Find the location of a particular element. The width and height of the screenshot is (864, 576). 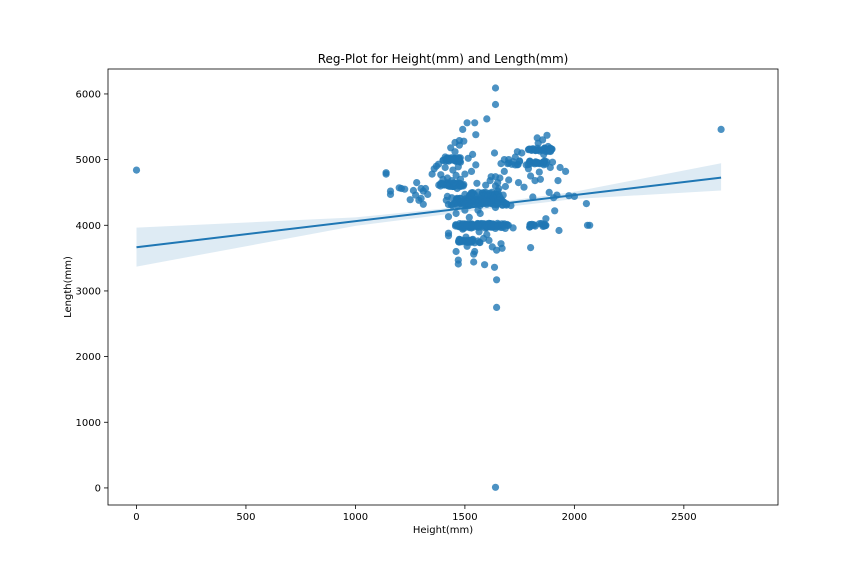

y-axis-ticks: 0 1000 2000 3000 4000 5000 6000 is located at coordinates (92, 291).